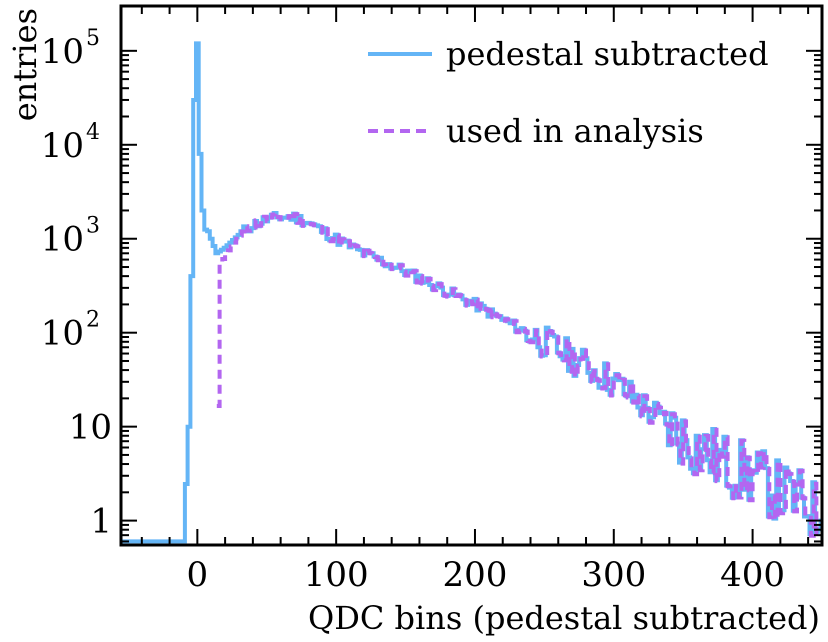 The image size is (828, 642). What do you see at coordinates (613, 575) in the screenshot?
I see `x-tick-label-300: 300` at bounding box center [613, 575].